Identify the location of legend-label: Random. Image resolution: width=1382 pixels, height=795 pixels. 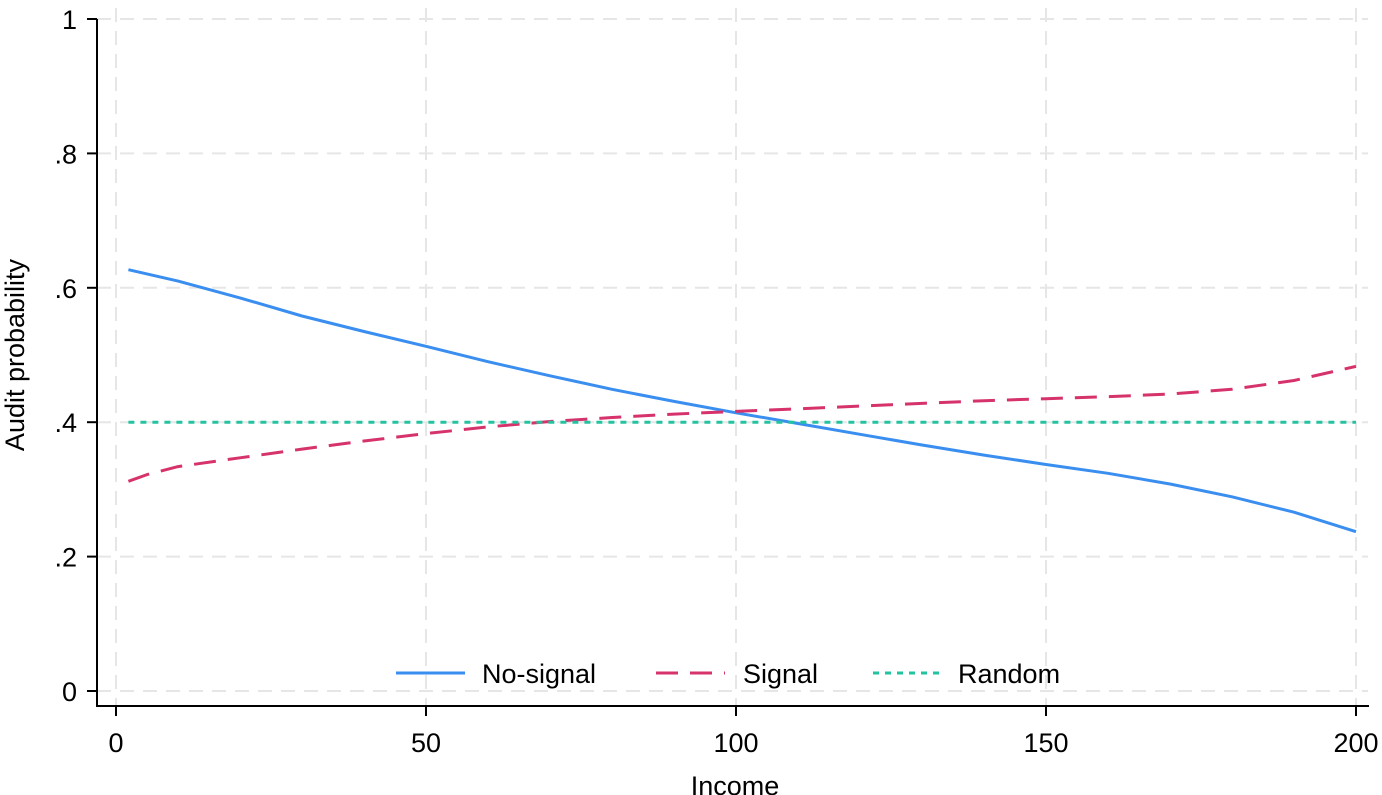
(1009, 674).